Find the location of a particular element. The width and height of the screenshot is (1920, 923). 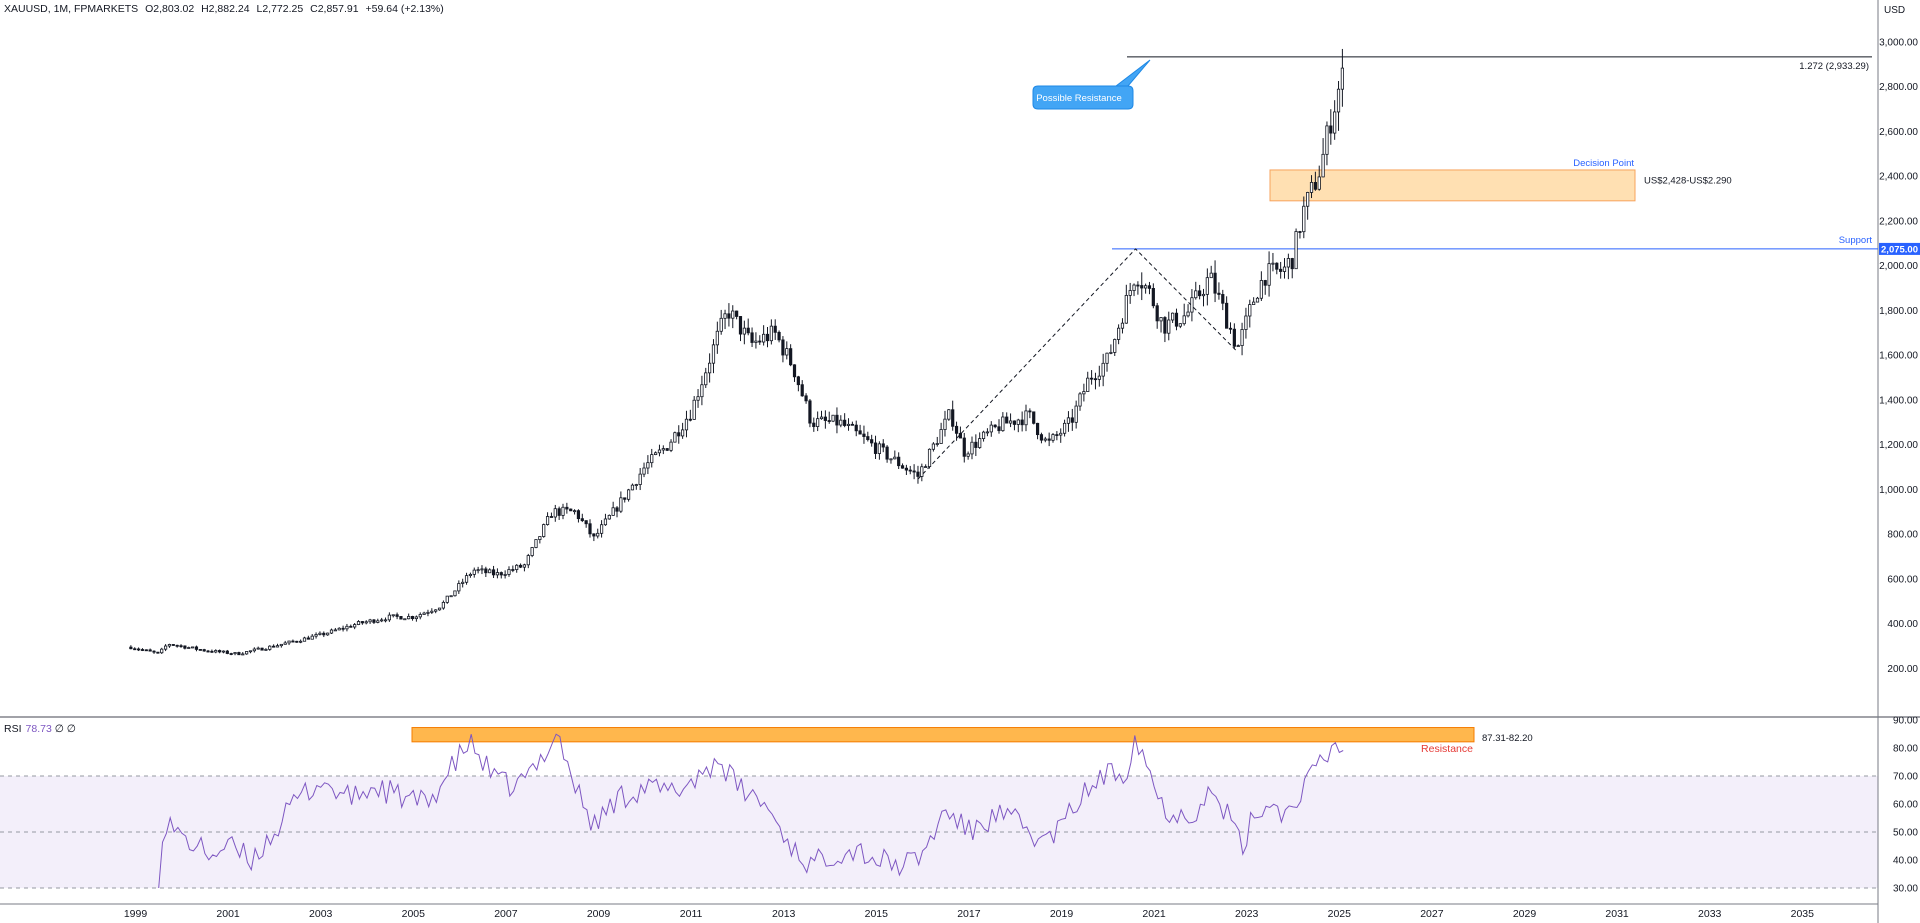

rsi-name: RSI is located at coordinates (13, 729).